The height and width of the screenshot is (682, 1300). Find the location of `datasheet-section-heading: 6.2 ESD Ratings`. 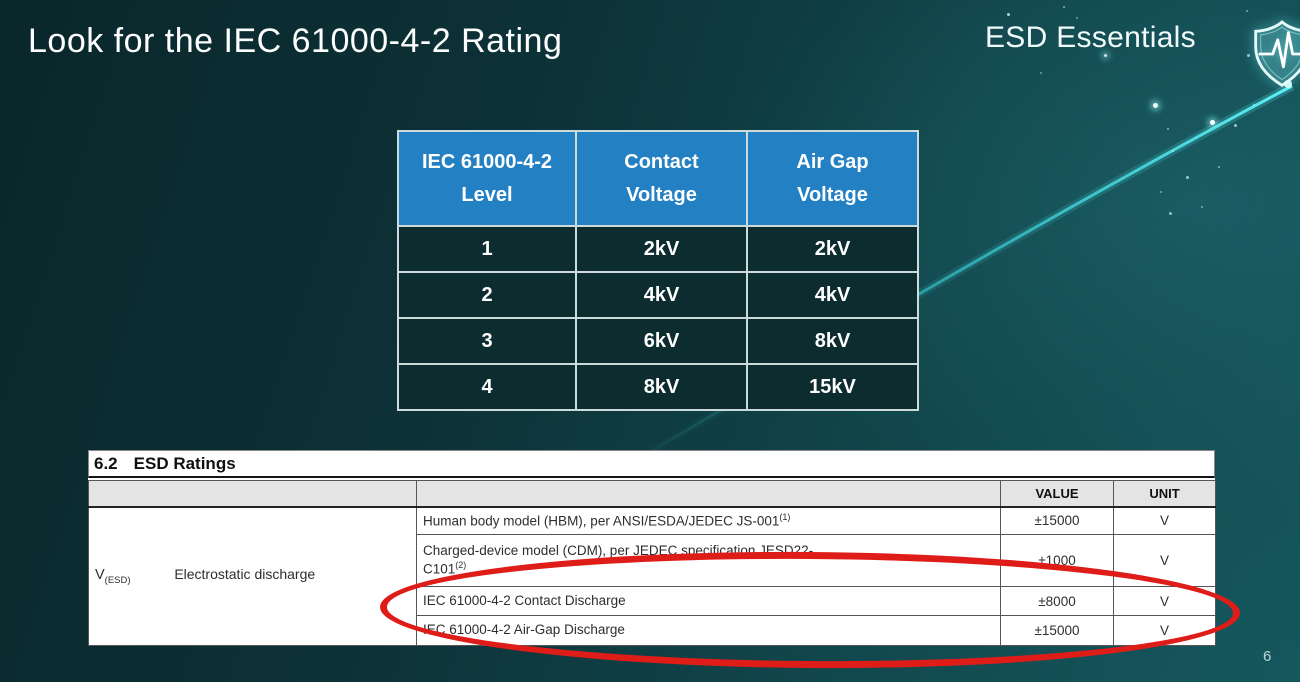

datasheet-section-heading: 6.2 ESD Ratings is located at coordinates (651, 464).